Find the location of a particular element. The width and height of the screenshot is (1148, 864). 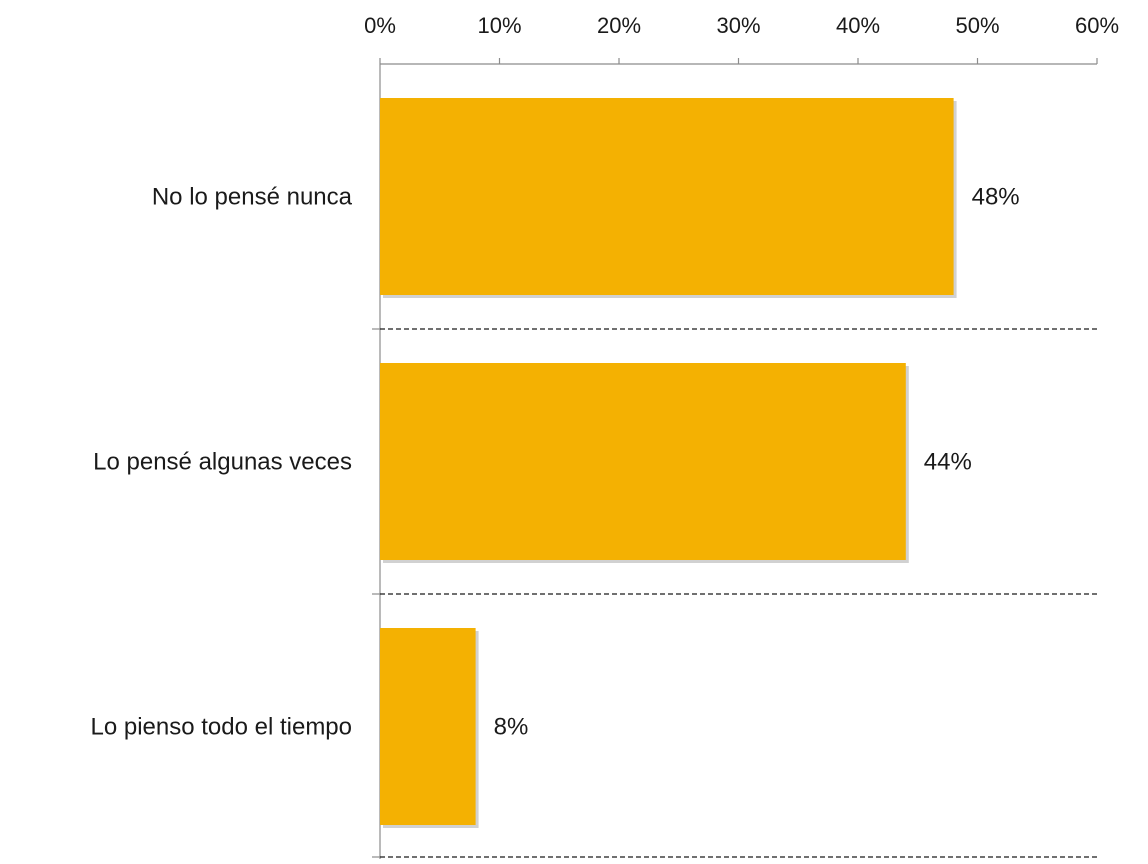

x-tick-label: 10% is located at coordinates (499, 25).